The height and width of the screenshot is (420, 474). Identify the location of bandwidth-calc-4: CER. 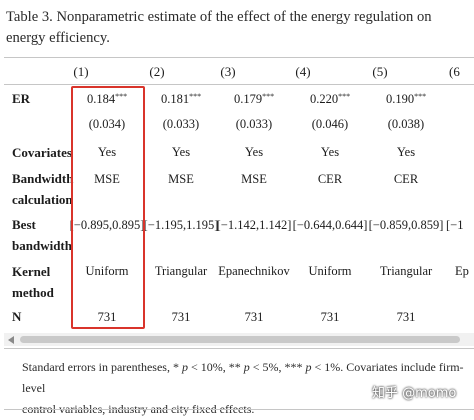
(330, 179).